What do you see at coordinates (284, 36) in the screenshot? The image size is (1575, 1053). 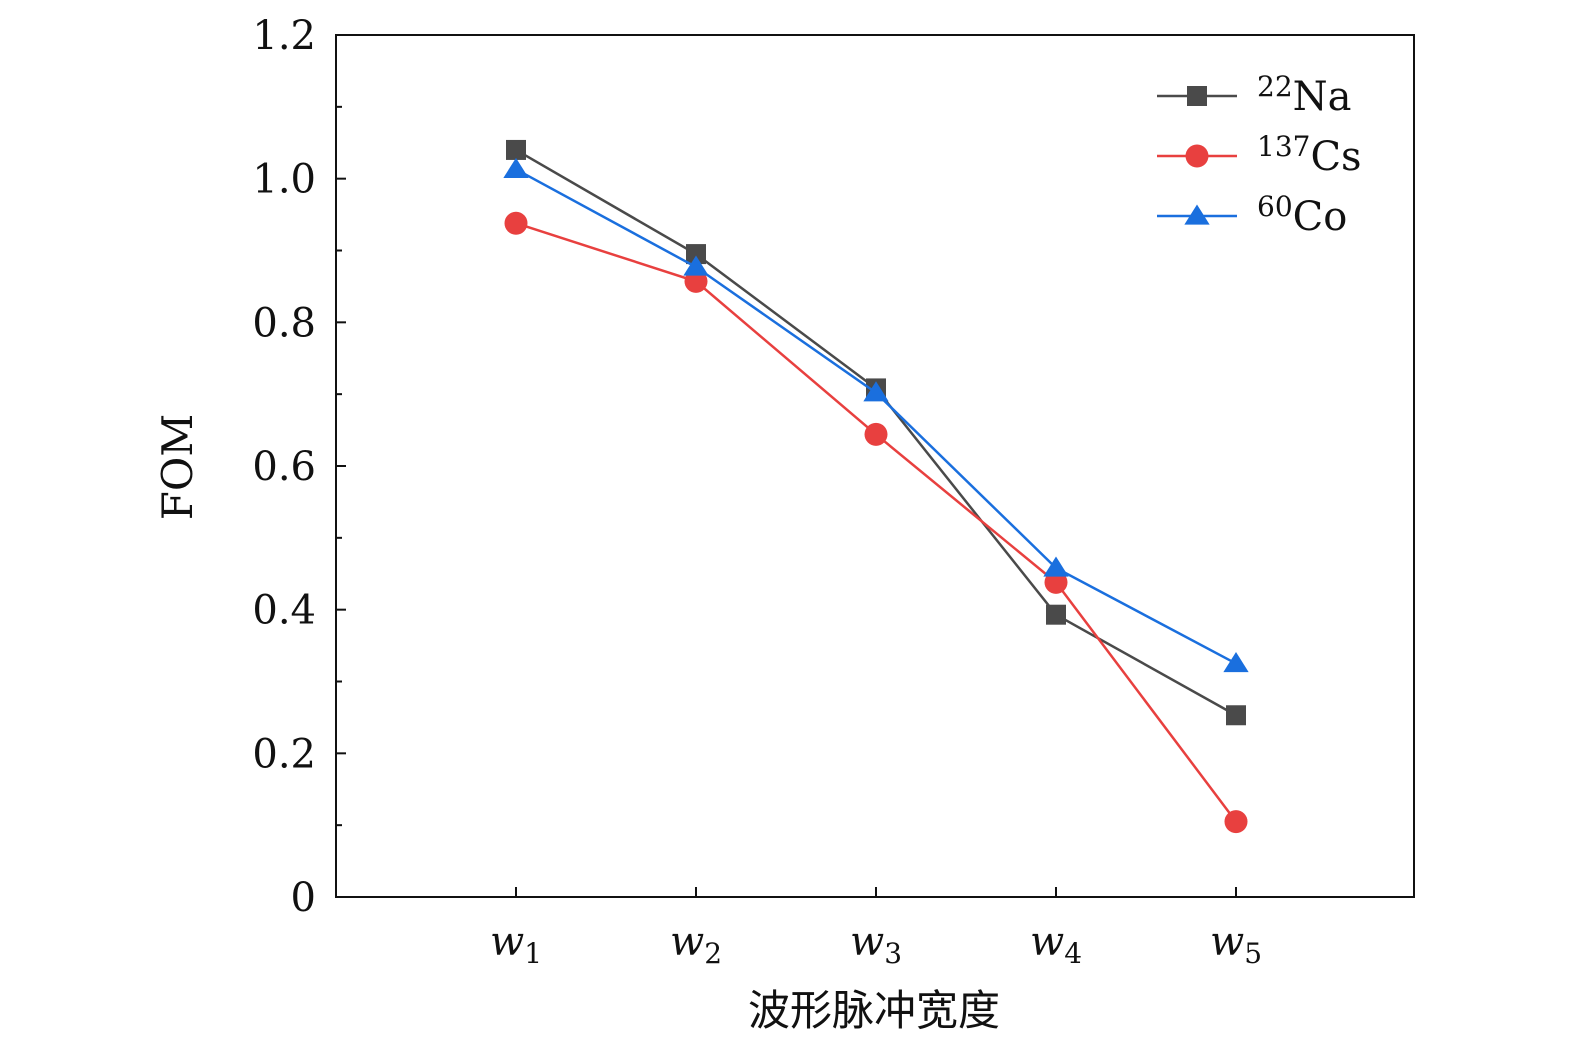 I see `y-tick-label: 1.2` at bounding box center [284, 36].